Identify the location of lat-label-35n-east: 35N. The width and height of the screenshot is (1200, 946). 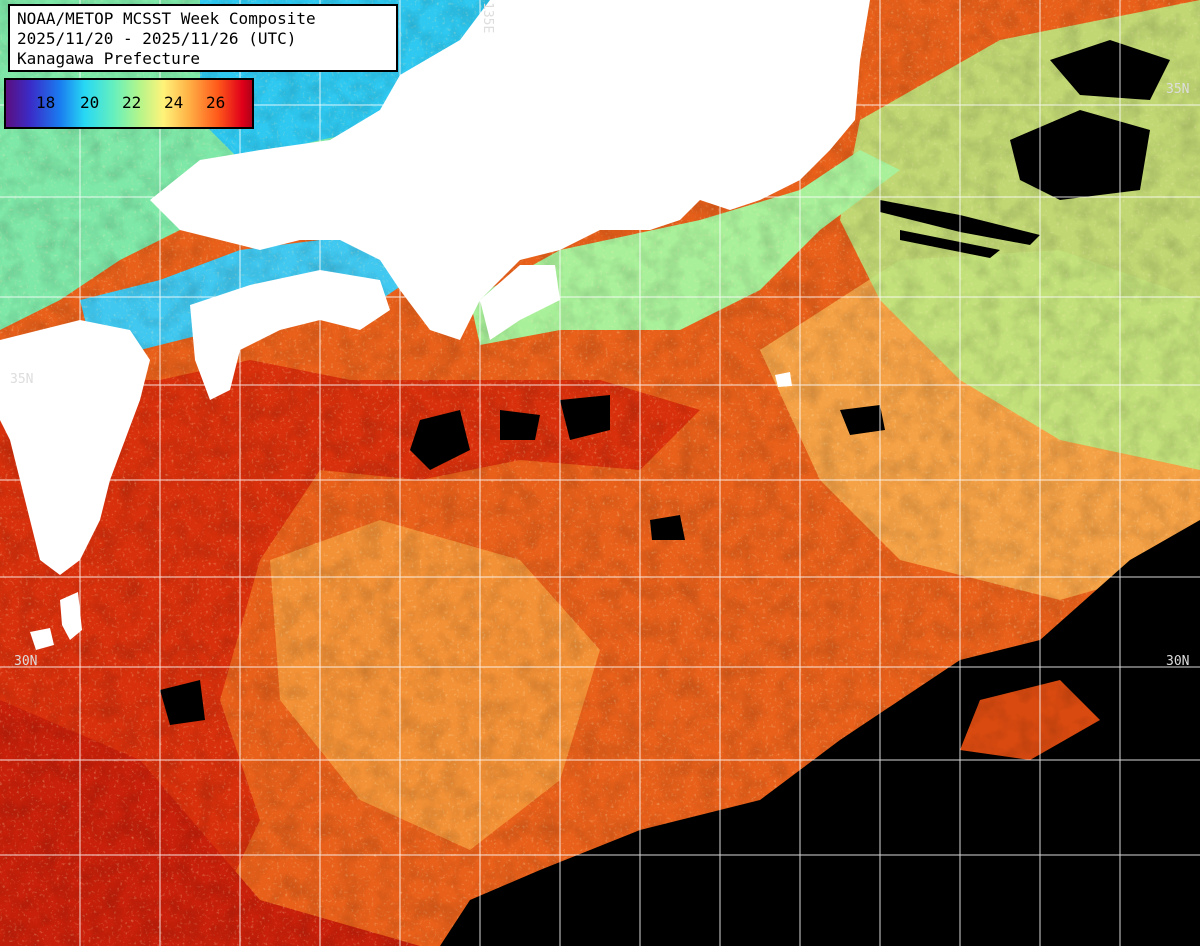
(1178, 89).